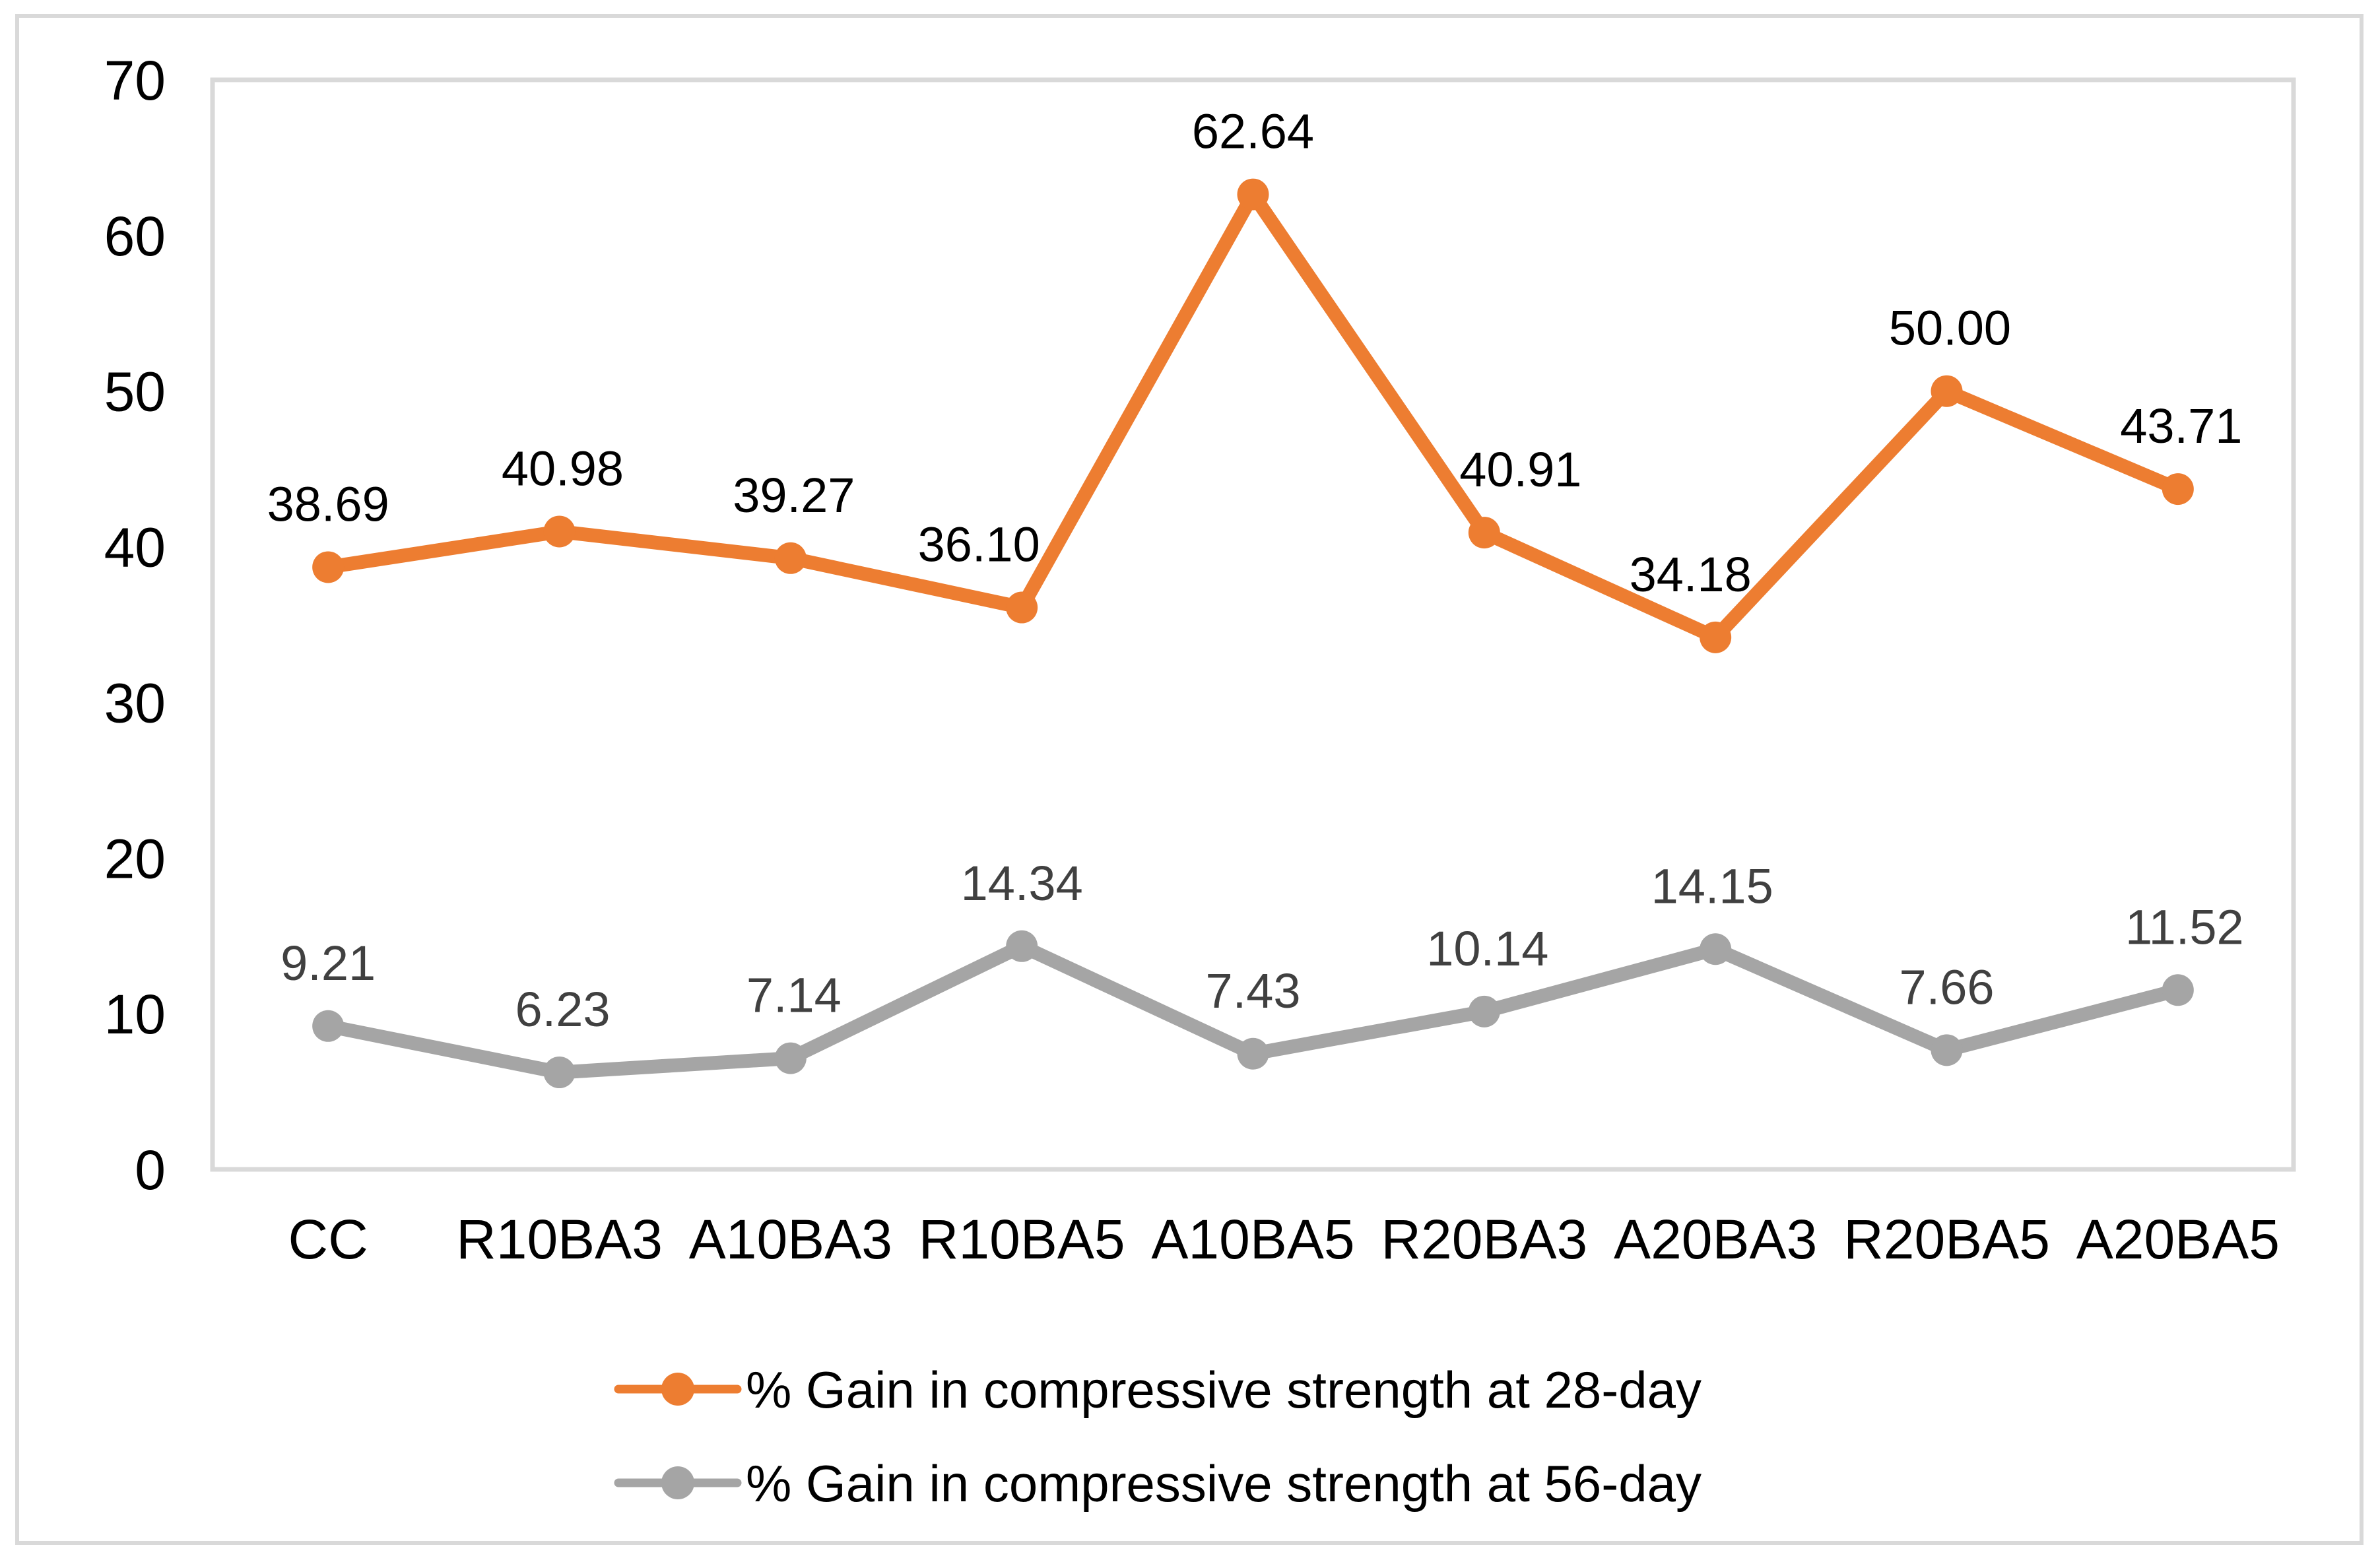 The height and width of the screenshot is (1564, 2380). What do you see at coordinates (135, 80) in the screenshot?
I see `y-axis-tick-label: 70` at bounding box center [135, 80].